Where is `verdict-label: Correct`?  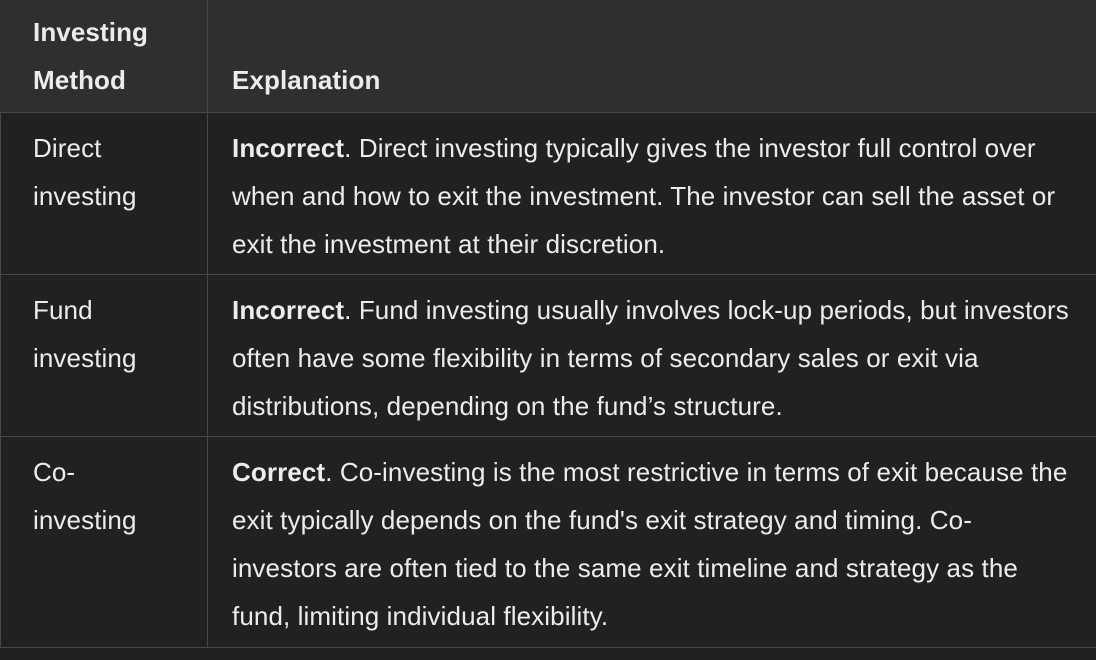 verdict-label: Correct is located at coordinates (279, 472).